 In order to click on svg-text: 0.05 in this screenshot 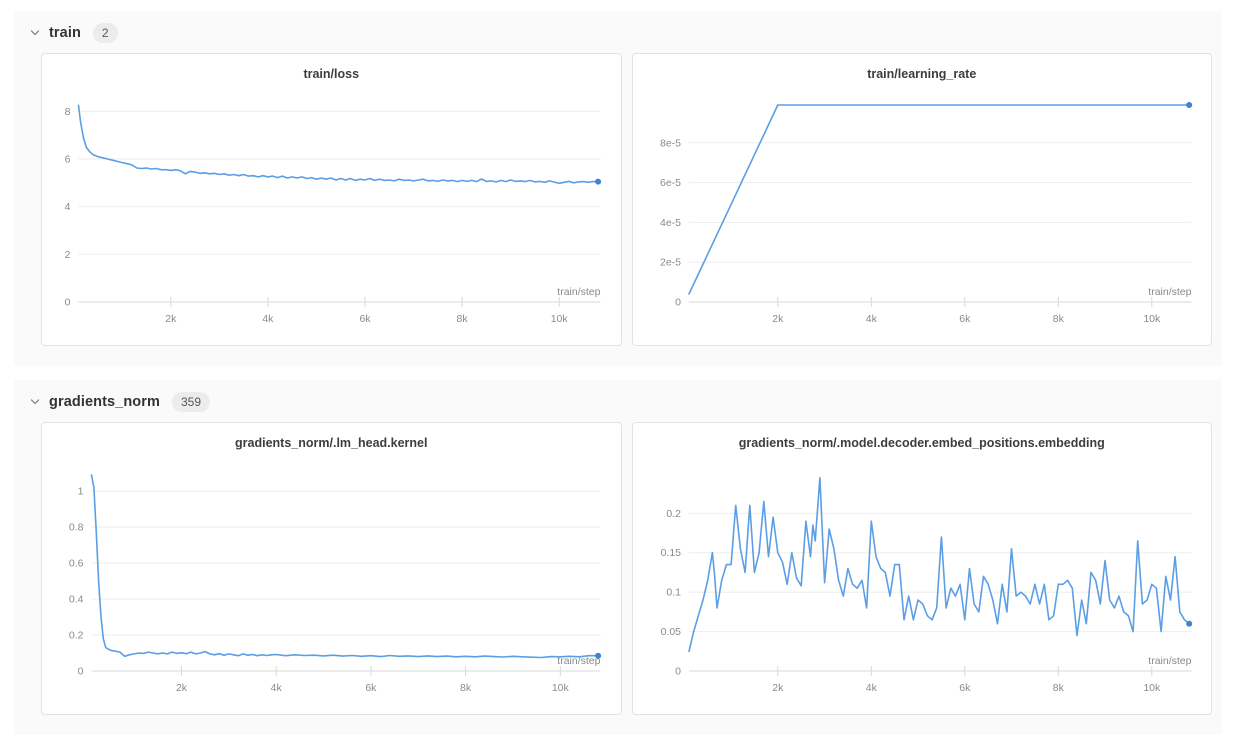, I will do `click(670, 632)`.